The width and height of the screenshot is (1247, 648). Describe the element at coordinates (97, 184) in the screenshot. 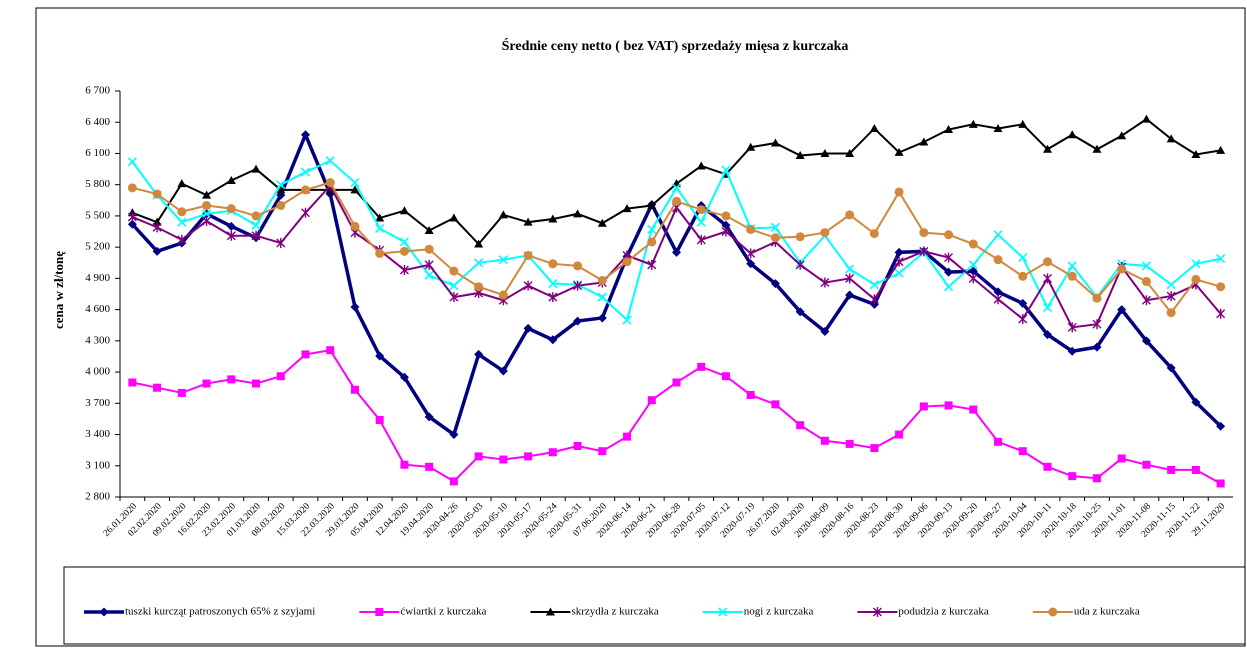

I see `y-tick-label: 5 800` at that location.